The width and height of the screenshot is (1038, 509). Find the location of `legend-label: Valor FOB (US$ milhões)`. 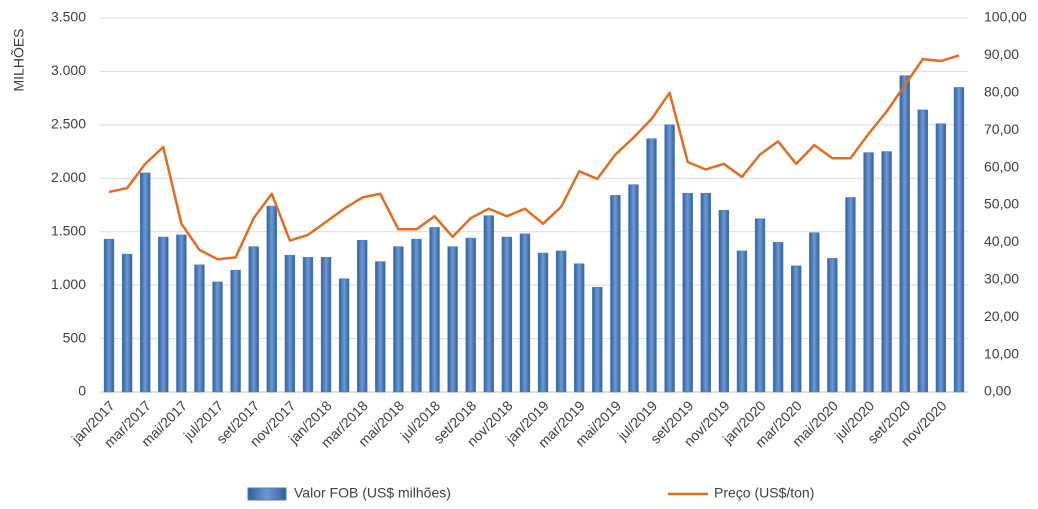

legend-label: Valor FOB (US$ milhões) is located at coordinates (372, 493).